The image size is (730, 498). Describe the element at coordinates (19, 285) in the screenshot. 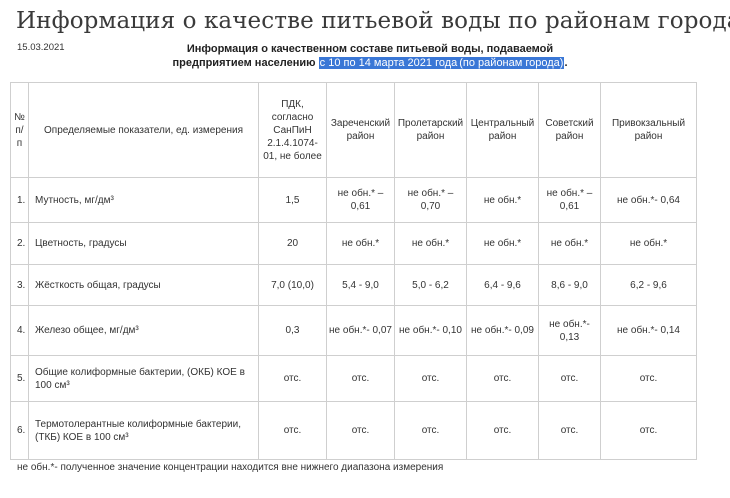

I see `cell-num: 3.` at that location.